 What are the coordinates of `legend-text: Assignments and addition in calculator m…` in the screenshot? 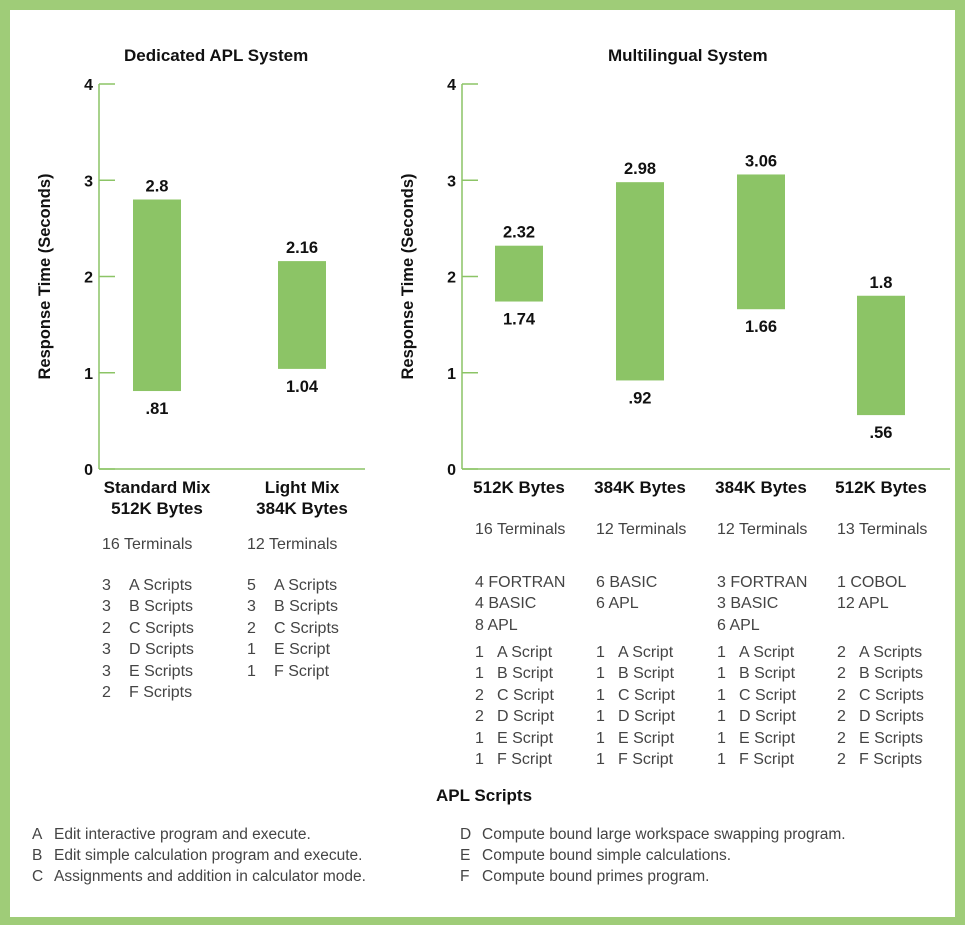 It's located at (210, 876).